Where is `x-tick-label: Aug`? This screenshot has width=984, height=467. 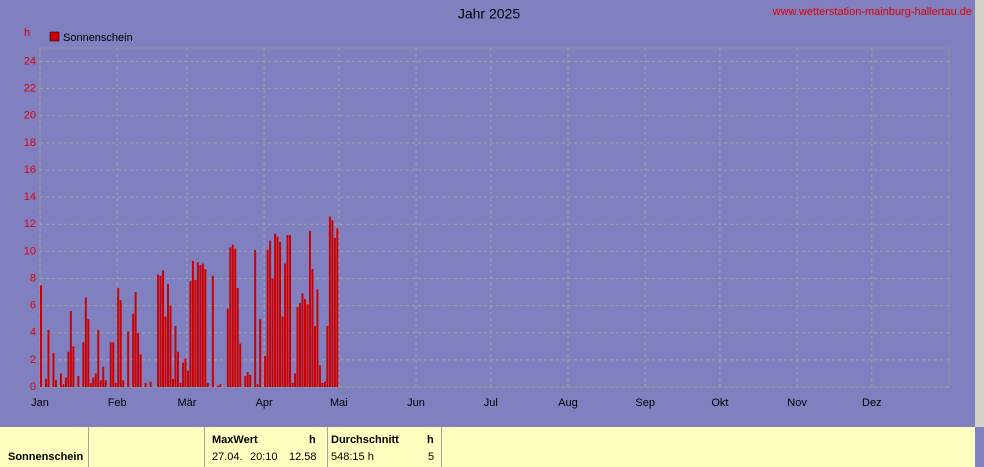
x-tick-label: Aug is located at coordinates (568, 403).